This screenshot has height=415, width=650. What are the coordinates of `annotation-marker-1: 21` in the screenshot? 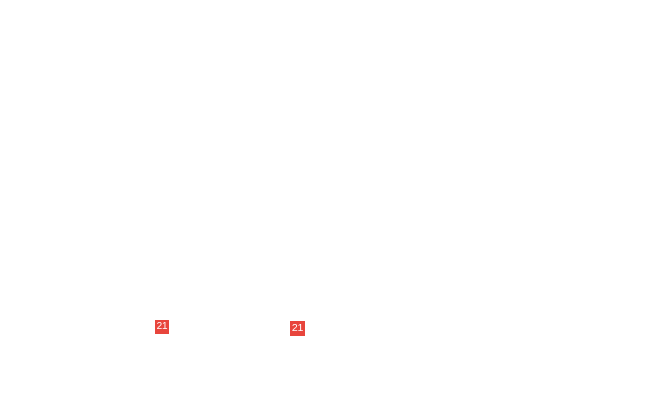 It's located at (162, 327).